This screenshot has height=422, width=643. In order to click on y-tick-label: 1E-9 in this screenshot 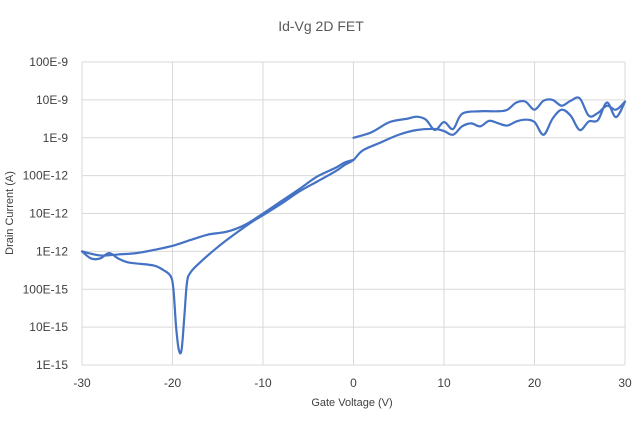, I will do `click(56, 138)`.